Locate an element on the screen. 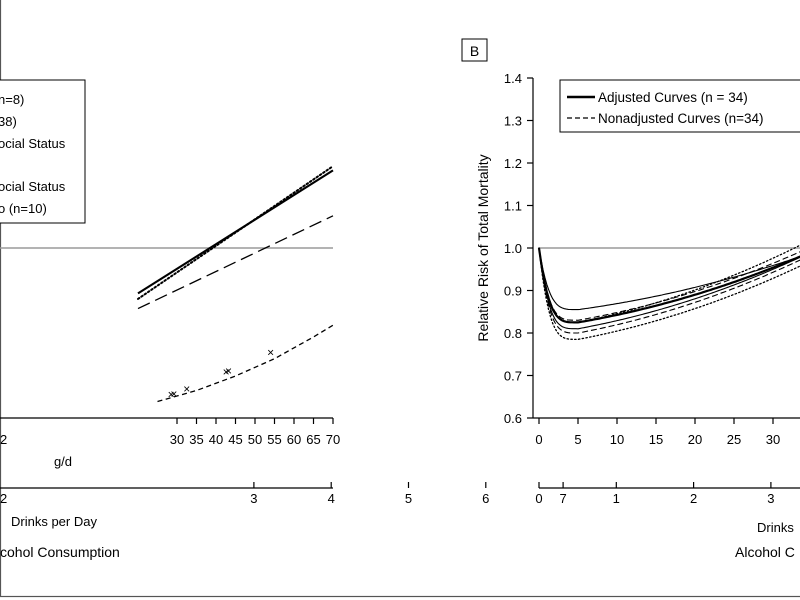 Image resolution: width=800 pixels, height=600 pixels. panel-a-secondary-x-label: Drinks per Day is located at coordinates (54, 521).